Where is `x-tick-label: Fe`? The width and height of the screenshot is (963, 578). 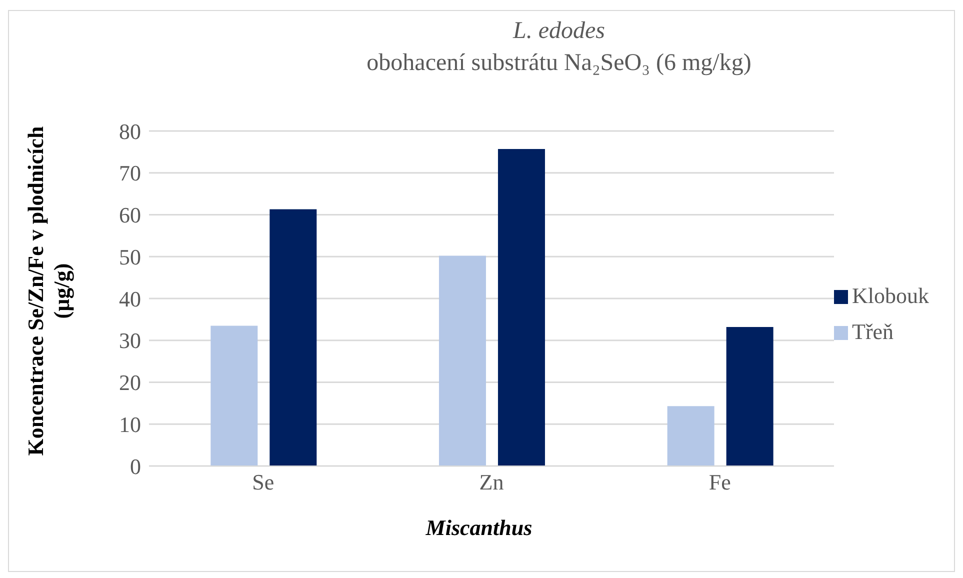
x-tick-label: Fe is located at coordinates (719, 482).